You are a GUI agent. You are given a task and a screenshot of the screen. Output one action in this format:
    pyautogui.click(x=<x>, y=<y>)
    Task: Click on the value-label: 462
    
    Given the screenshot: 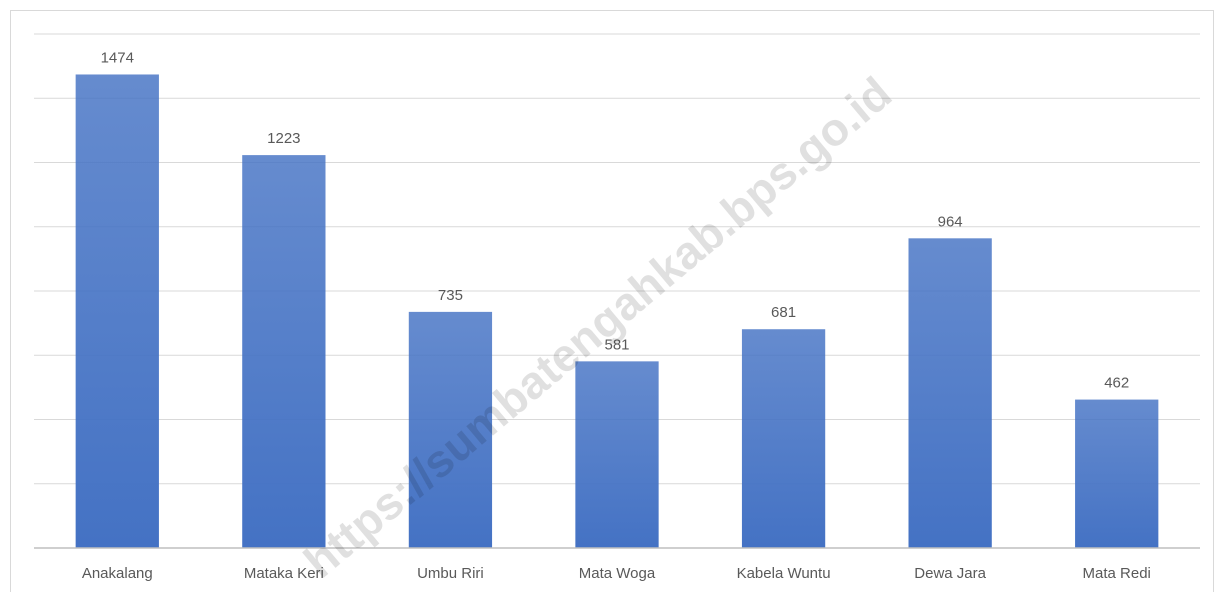 What is the action you would take?
    pyautogui.click(x=1116, y=383)
    